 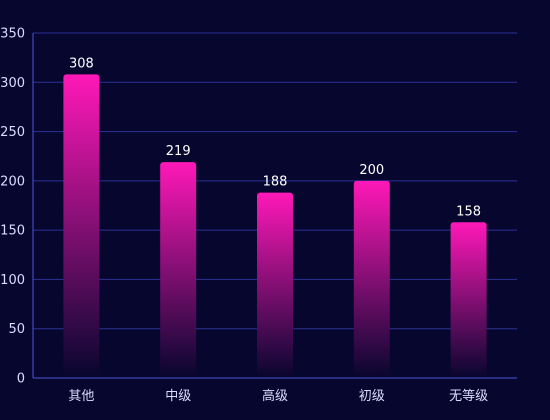 I want to click on bar-value-label: 200, so click(x=371, y=170).